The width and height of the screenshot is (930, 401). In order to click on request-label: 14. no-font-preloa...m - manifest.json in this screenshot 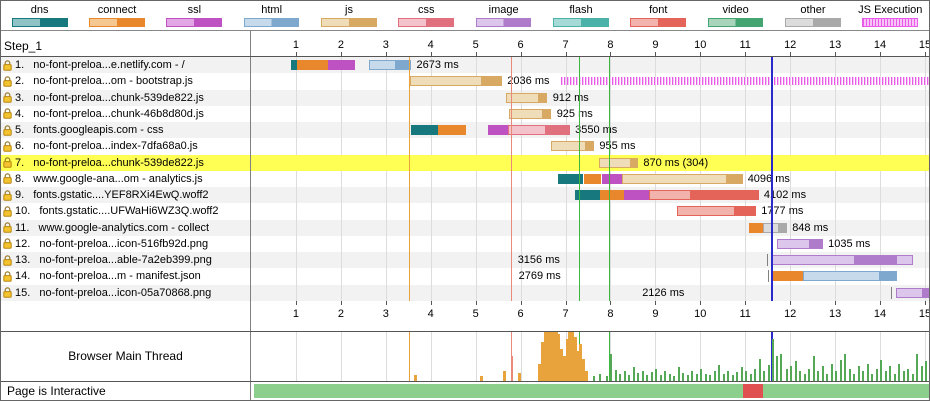, I will do `click(126, 276)`.